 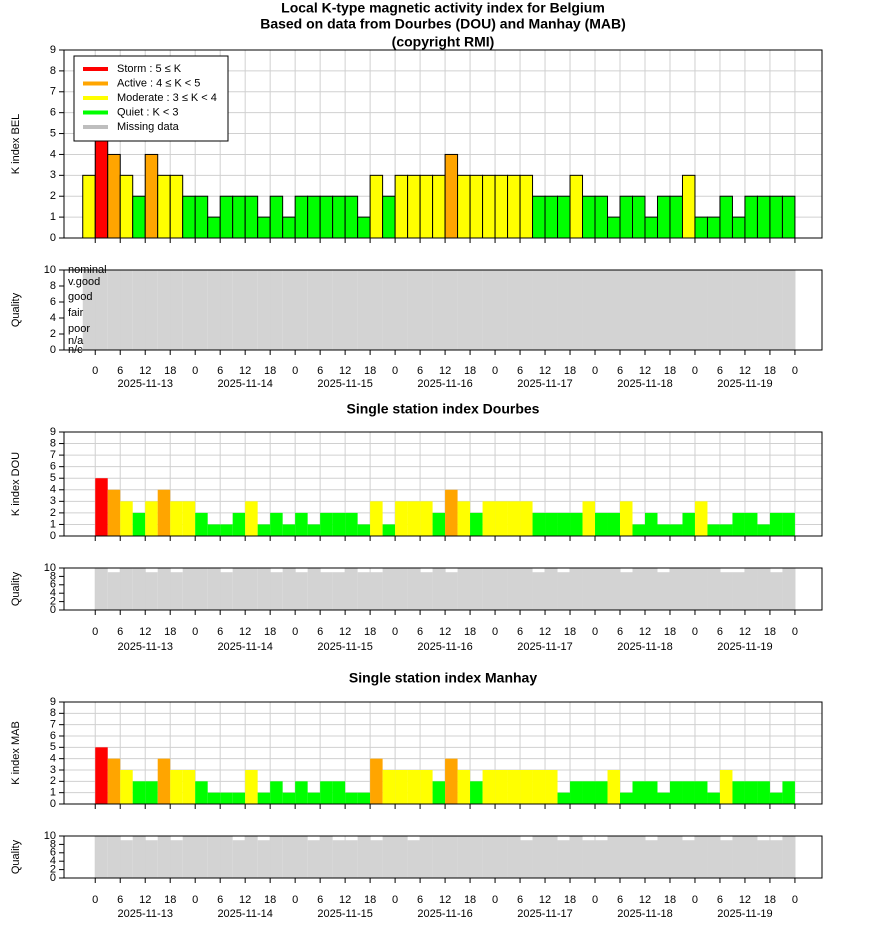 I want to click on date-label: 2025-11-18, so click(x=644, y=384).